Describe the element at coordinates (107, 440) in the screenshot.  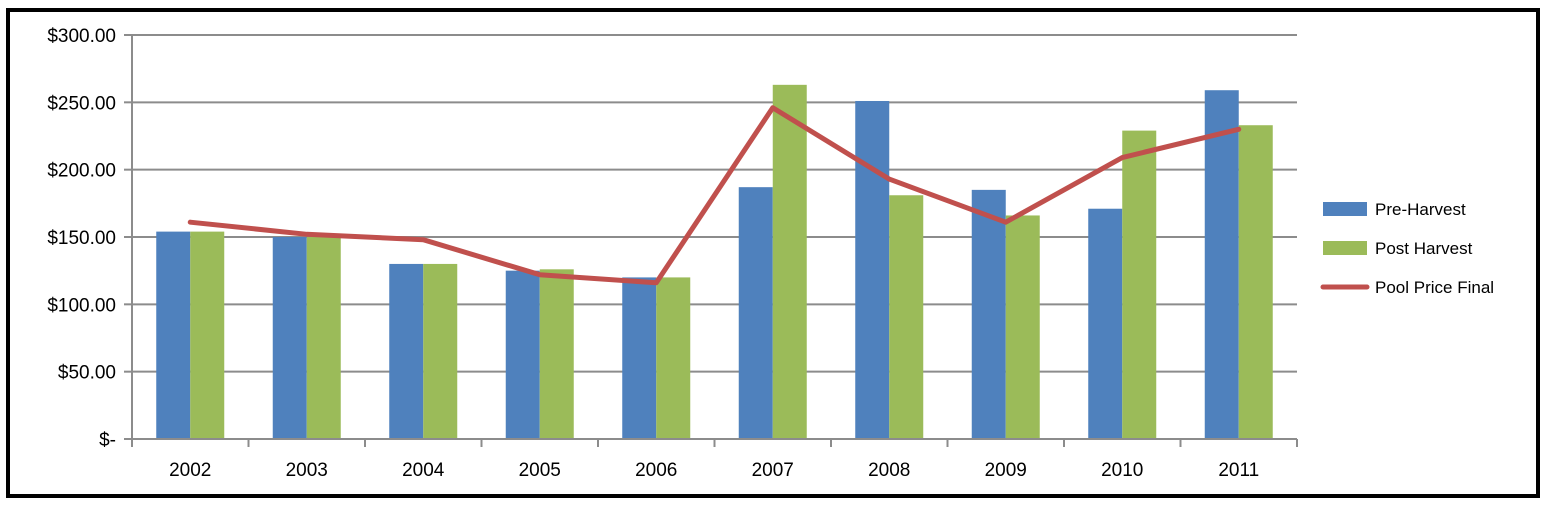
I see `y-tick-label: $-` at that location.